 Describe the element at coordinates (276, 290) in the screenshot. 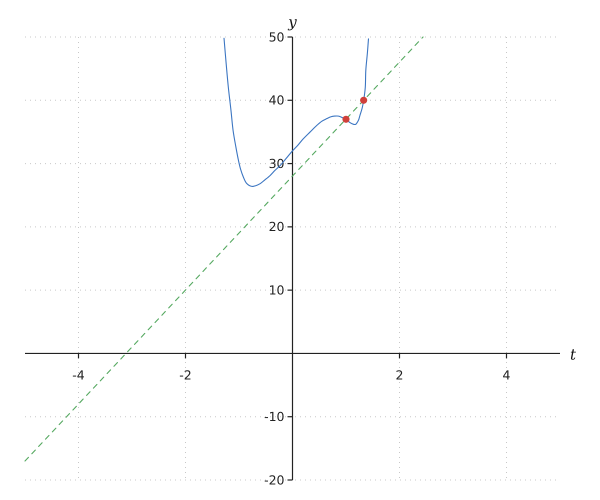

I see `y-tick-label: 10` at that location.